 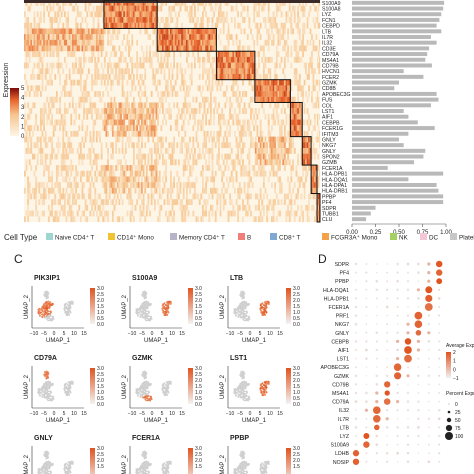 What do you see at coordinates (241, 236) in the screenshot?
I see `legend-swatch` at bounding box center [241, 236].